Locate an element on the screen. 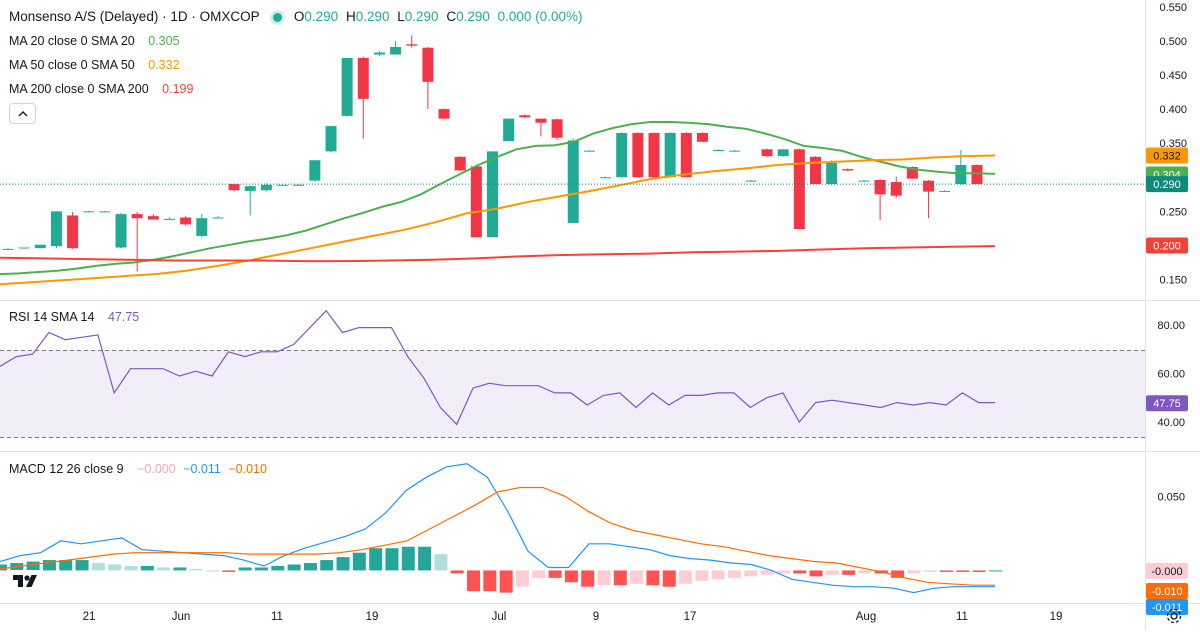 This screenshot has width=1200, height=635. ma20-legend: MA 20 close 0 SMA 20 0.305 is located at coordinates (96, 41).